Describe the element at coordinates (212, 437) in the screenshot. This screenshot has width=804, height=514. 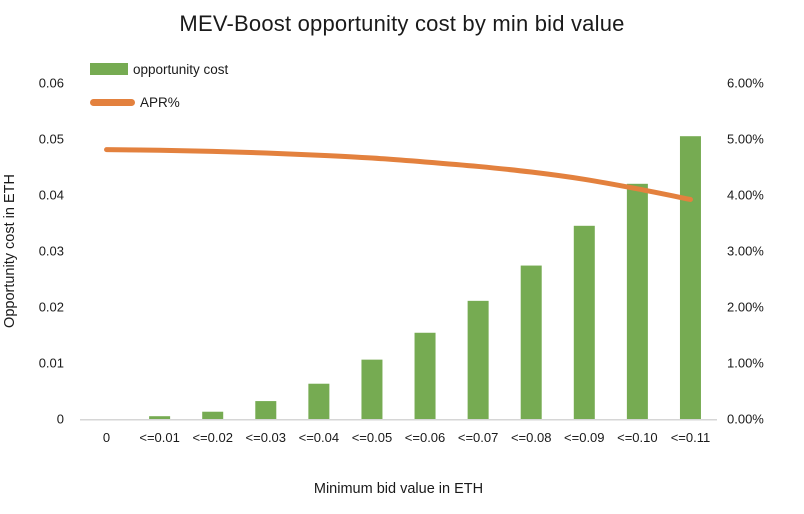
I see `x-tick-<=0.02: <=0.02` at that location.